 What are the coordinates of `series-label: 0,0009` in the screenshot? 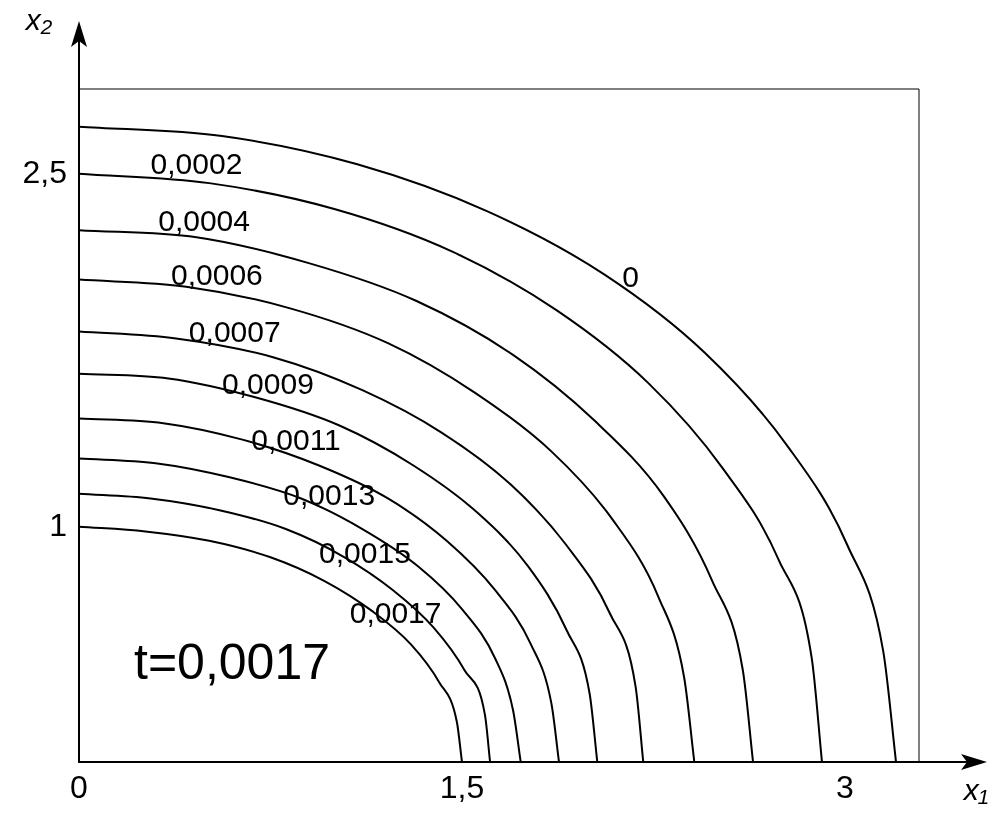 It's located at (268, 383).